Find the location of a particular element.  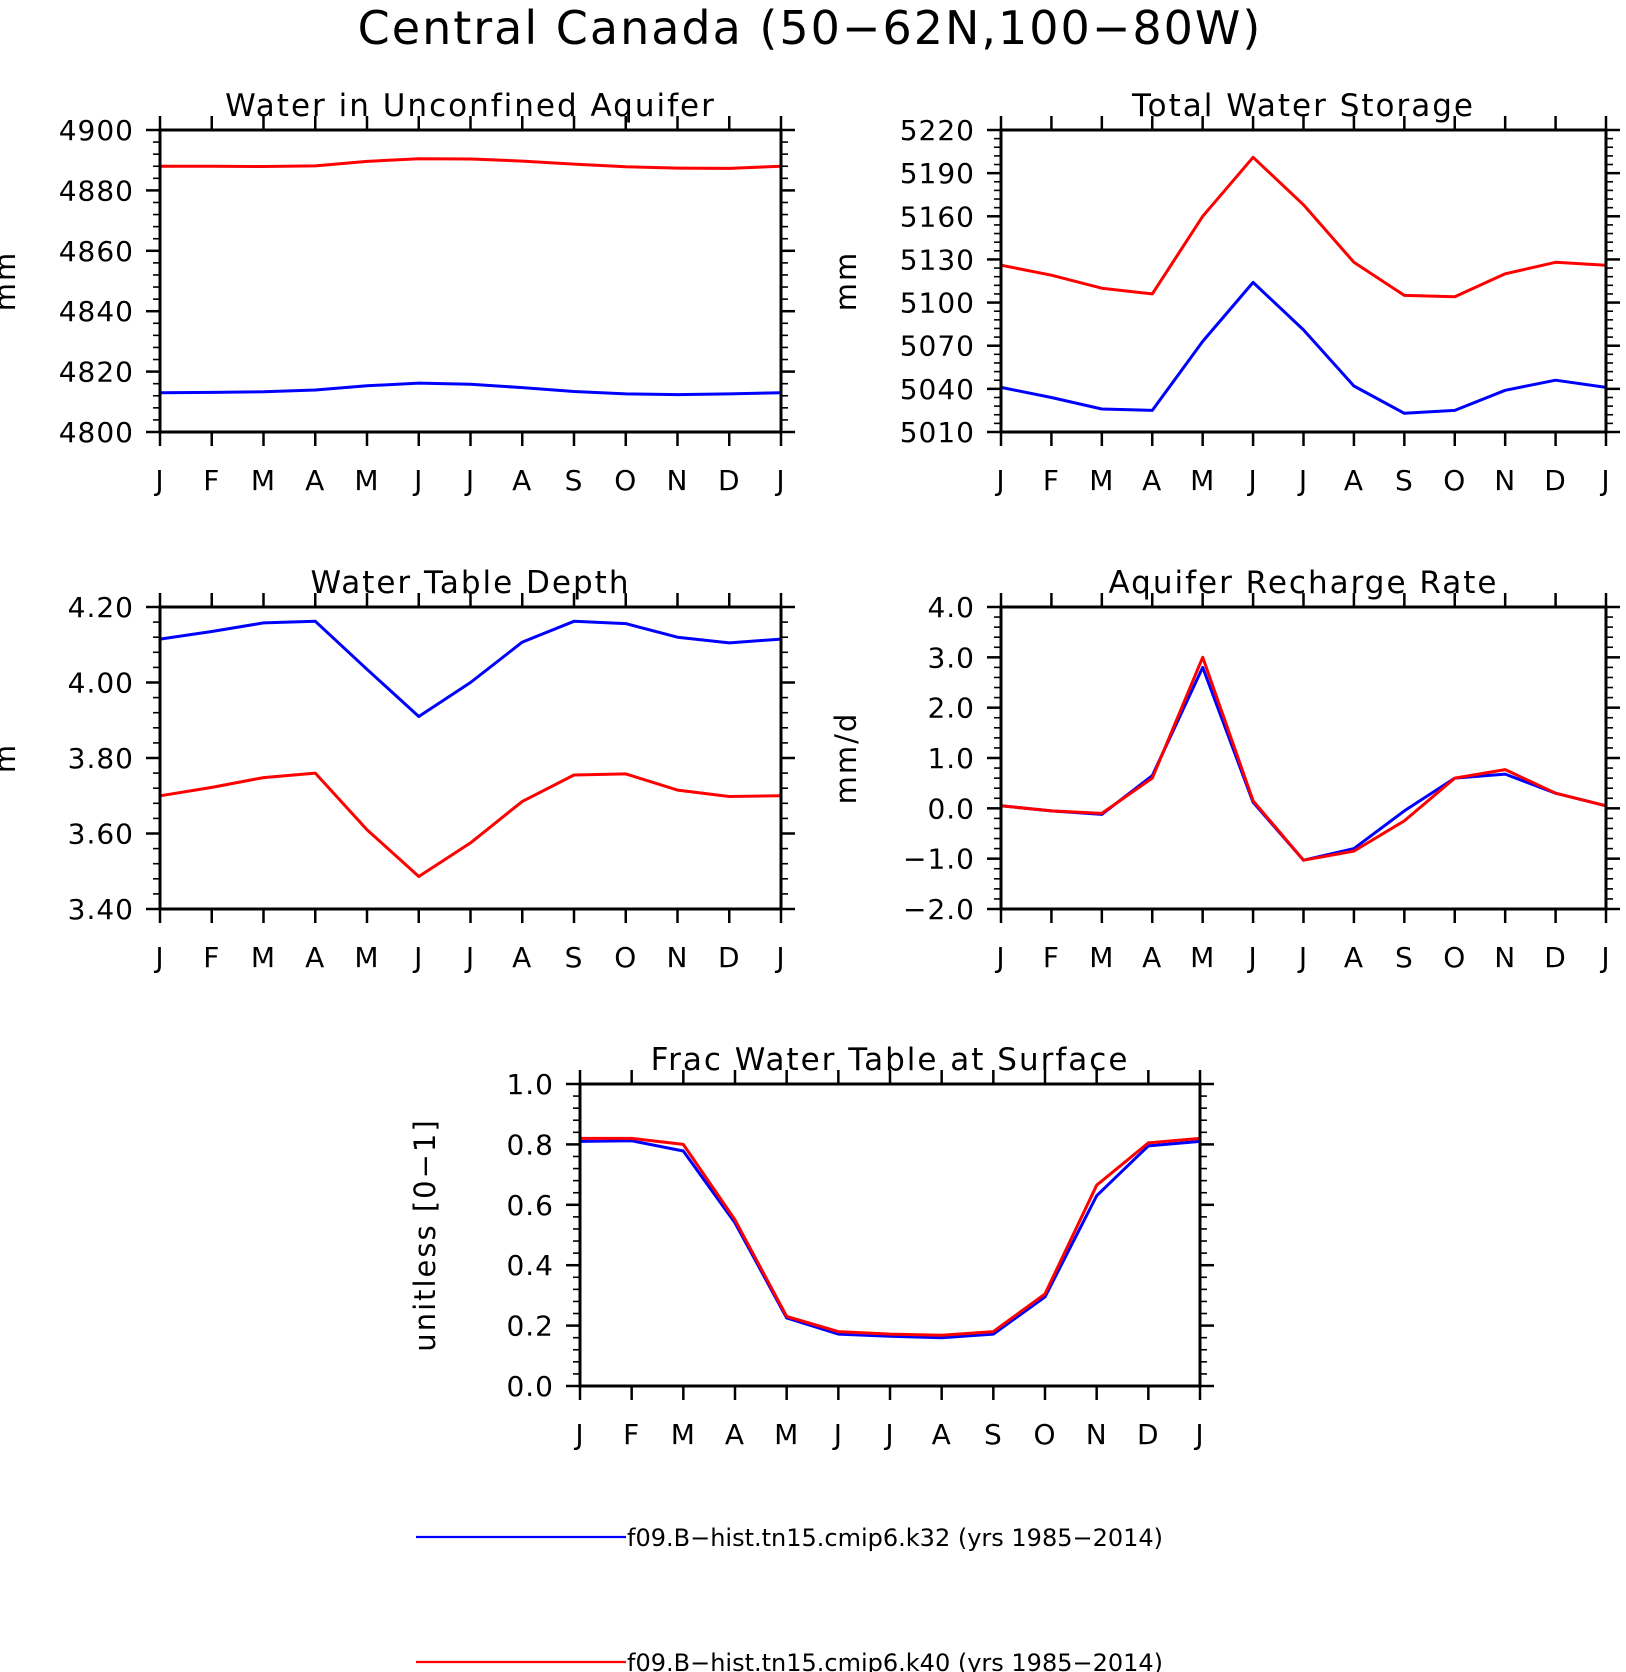

y-axis-label: unitless [0−1] is located at coordinates (425, 1234).